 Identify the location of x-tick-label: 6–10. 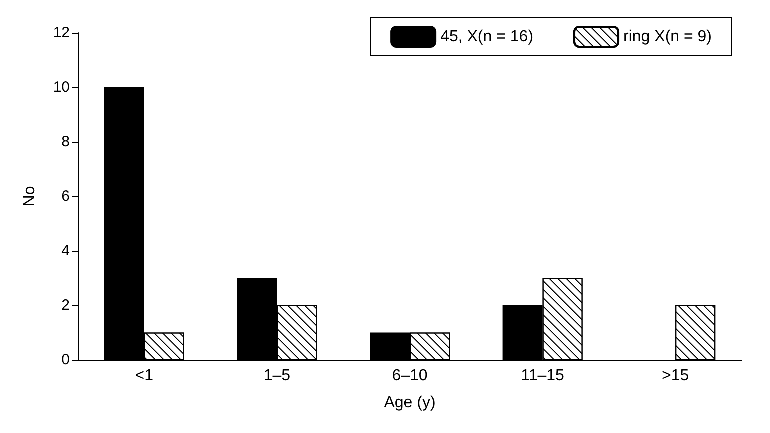
(410, 376).